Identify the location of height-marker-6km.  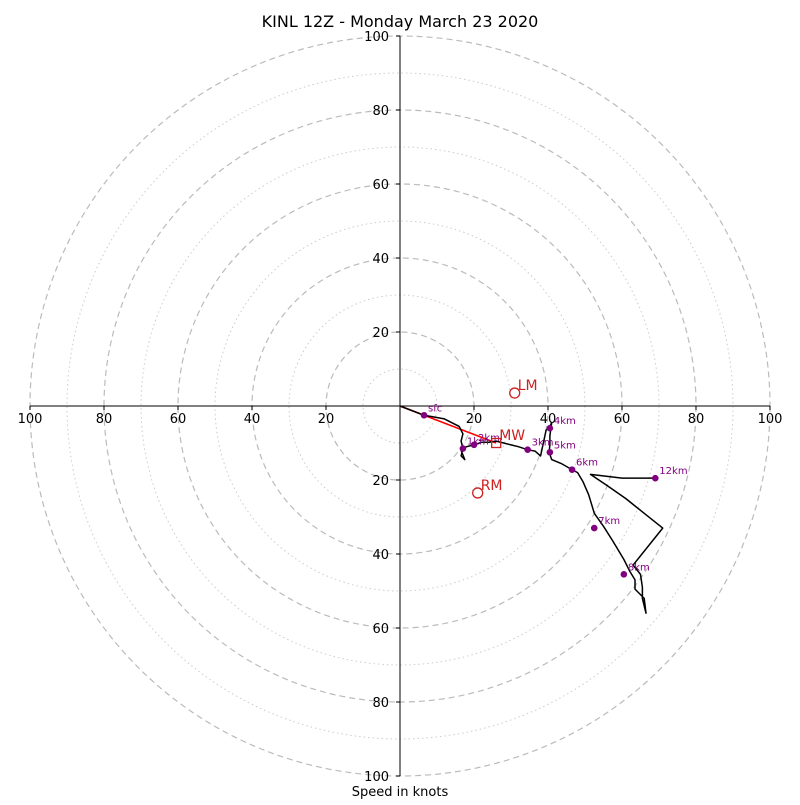
(572, 469).